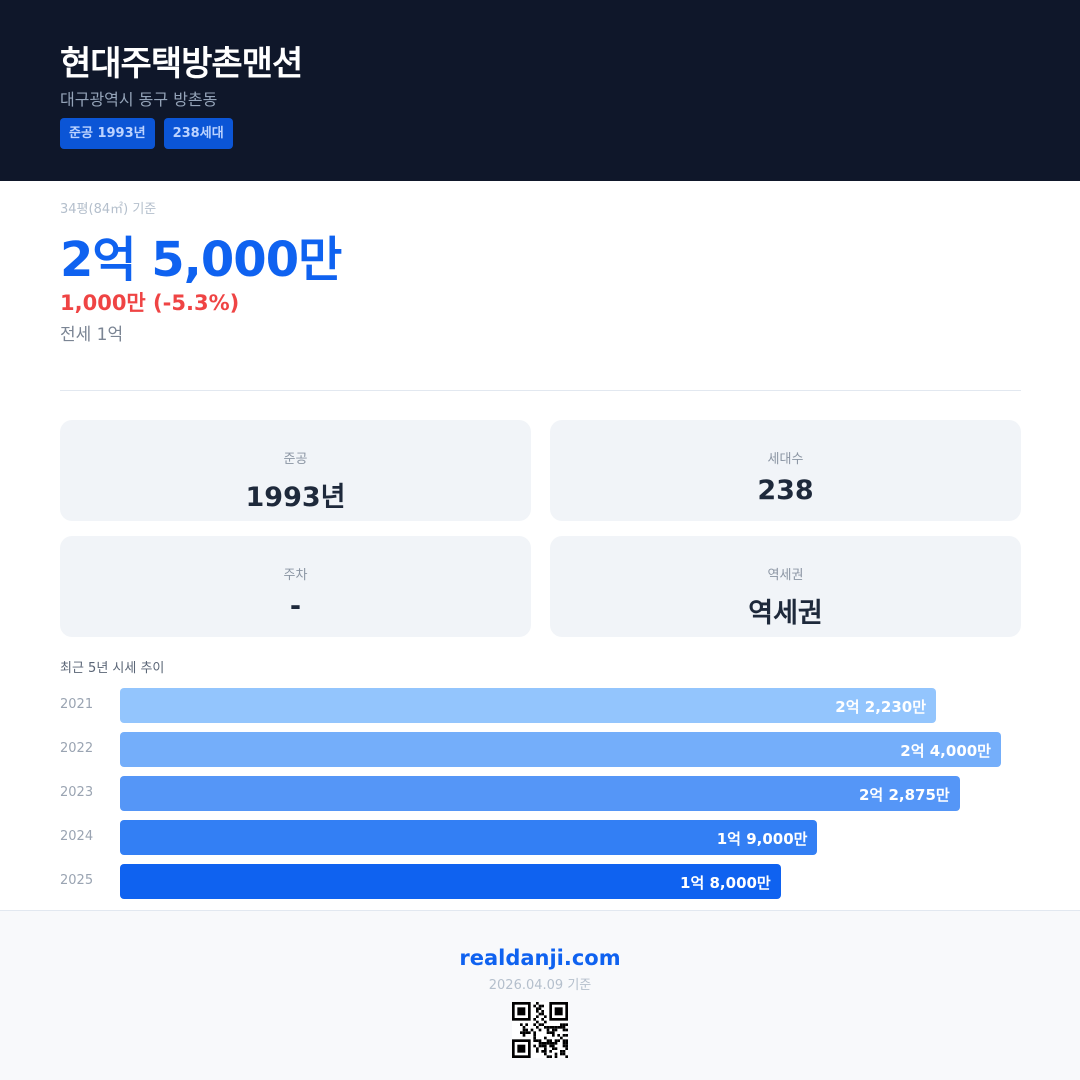 This screenshot has height=1080, width=1080. What do you see at coordinates (762, 839) in the screenshot?
I see `bar-label: 1억 9,000만` at bounding box center [762, 839].